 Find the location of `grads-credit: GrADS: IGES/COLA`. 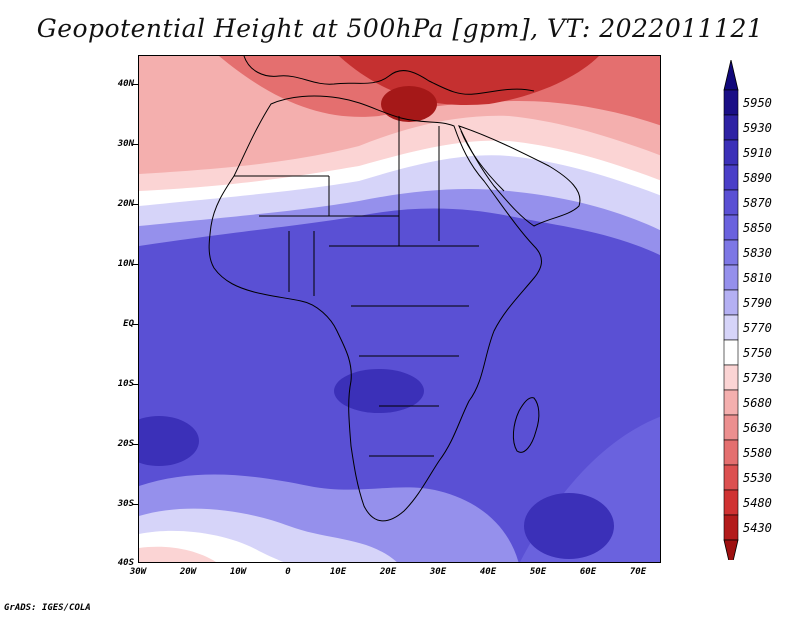

grads-credit: GrADS: IGES/COLA is located at coordinates (47, 608).